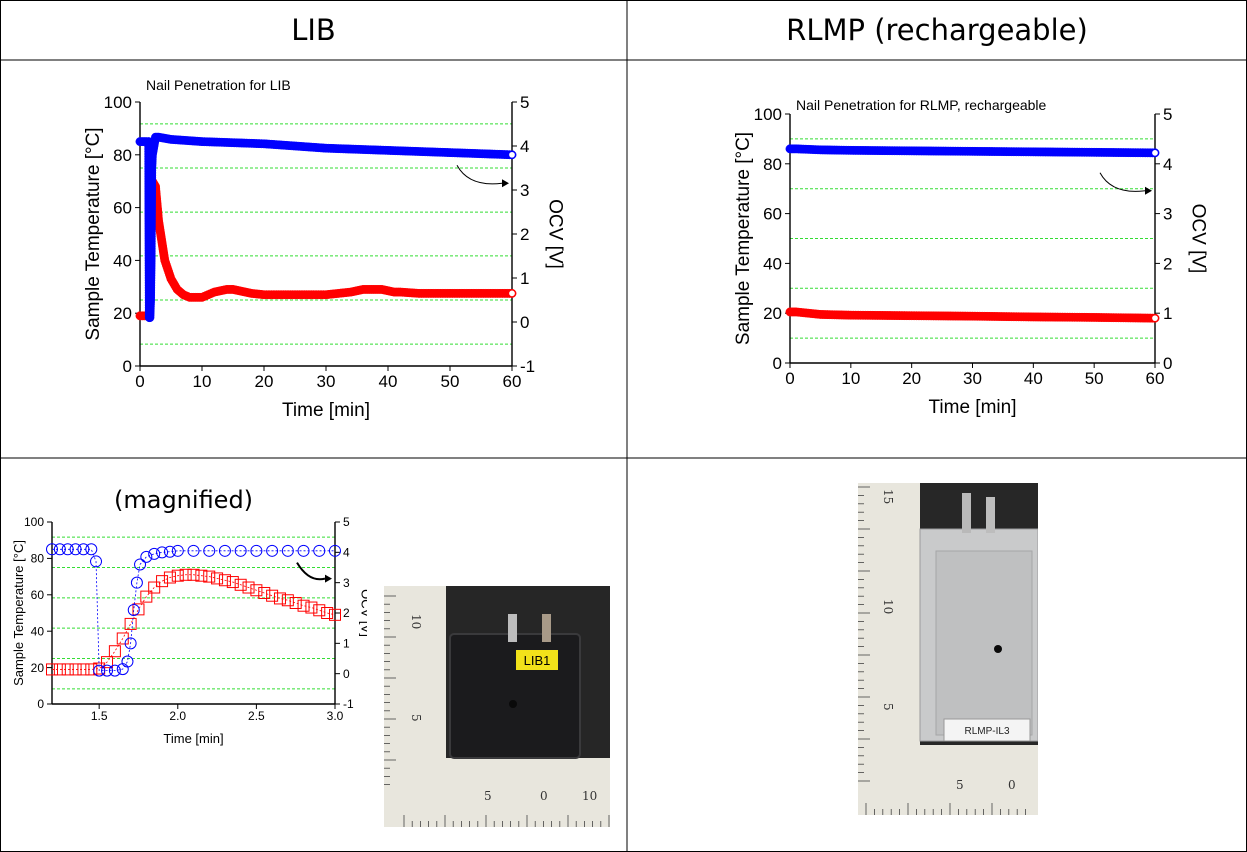 The height and width of the screenshot is (852, 1247). I want to click on data-point-end, so click(512, 293).